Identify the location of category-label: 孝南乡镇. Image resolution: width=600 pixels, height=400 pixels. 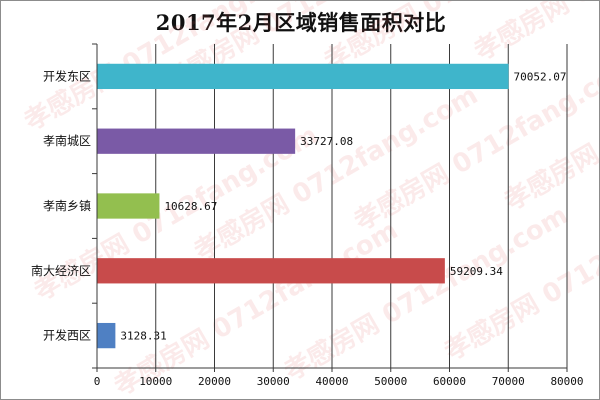
(67, 205).